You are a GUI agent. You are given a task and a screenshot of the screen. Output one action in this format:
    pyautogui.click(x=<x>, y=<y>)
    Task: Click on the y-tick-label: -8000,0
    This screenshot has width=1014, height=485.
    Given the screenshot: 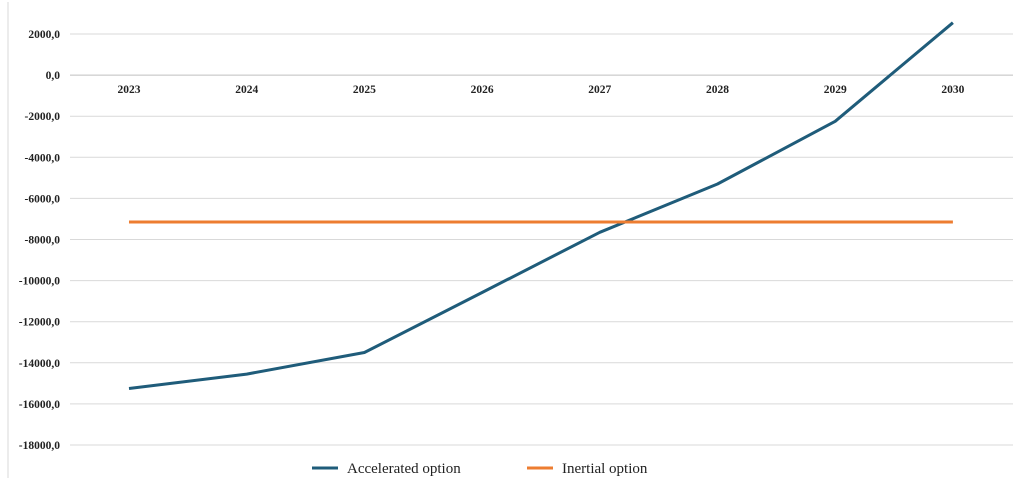 What is the action you would take?
    pyautogui.click(x=43, y=241)
    